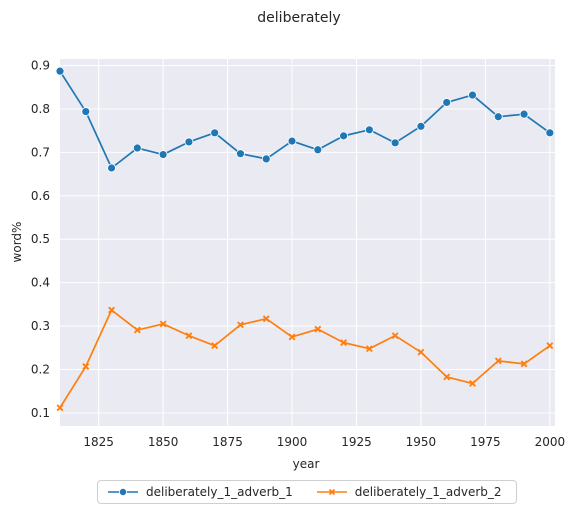  I want to click on y-tick-label: 0.4, so click(40, 283).